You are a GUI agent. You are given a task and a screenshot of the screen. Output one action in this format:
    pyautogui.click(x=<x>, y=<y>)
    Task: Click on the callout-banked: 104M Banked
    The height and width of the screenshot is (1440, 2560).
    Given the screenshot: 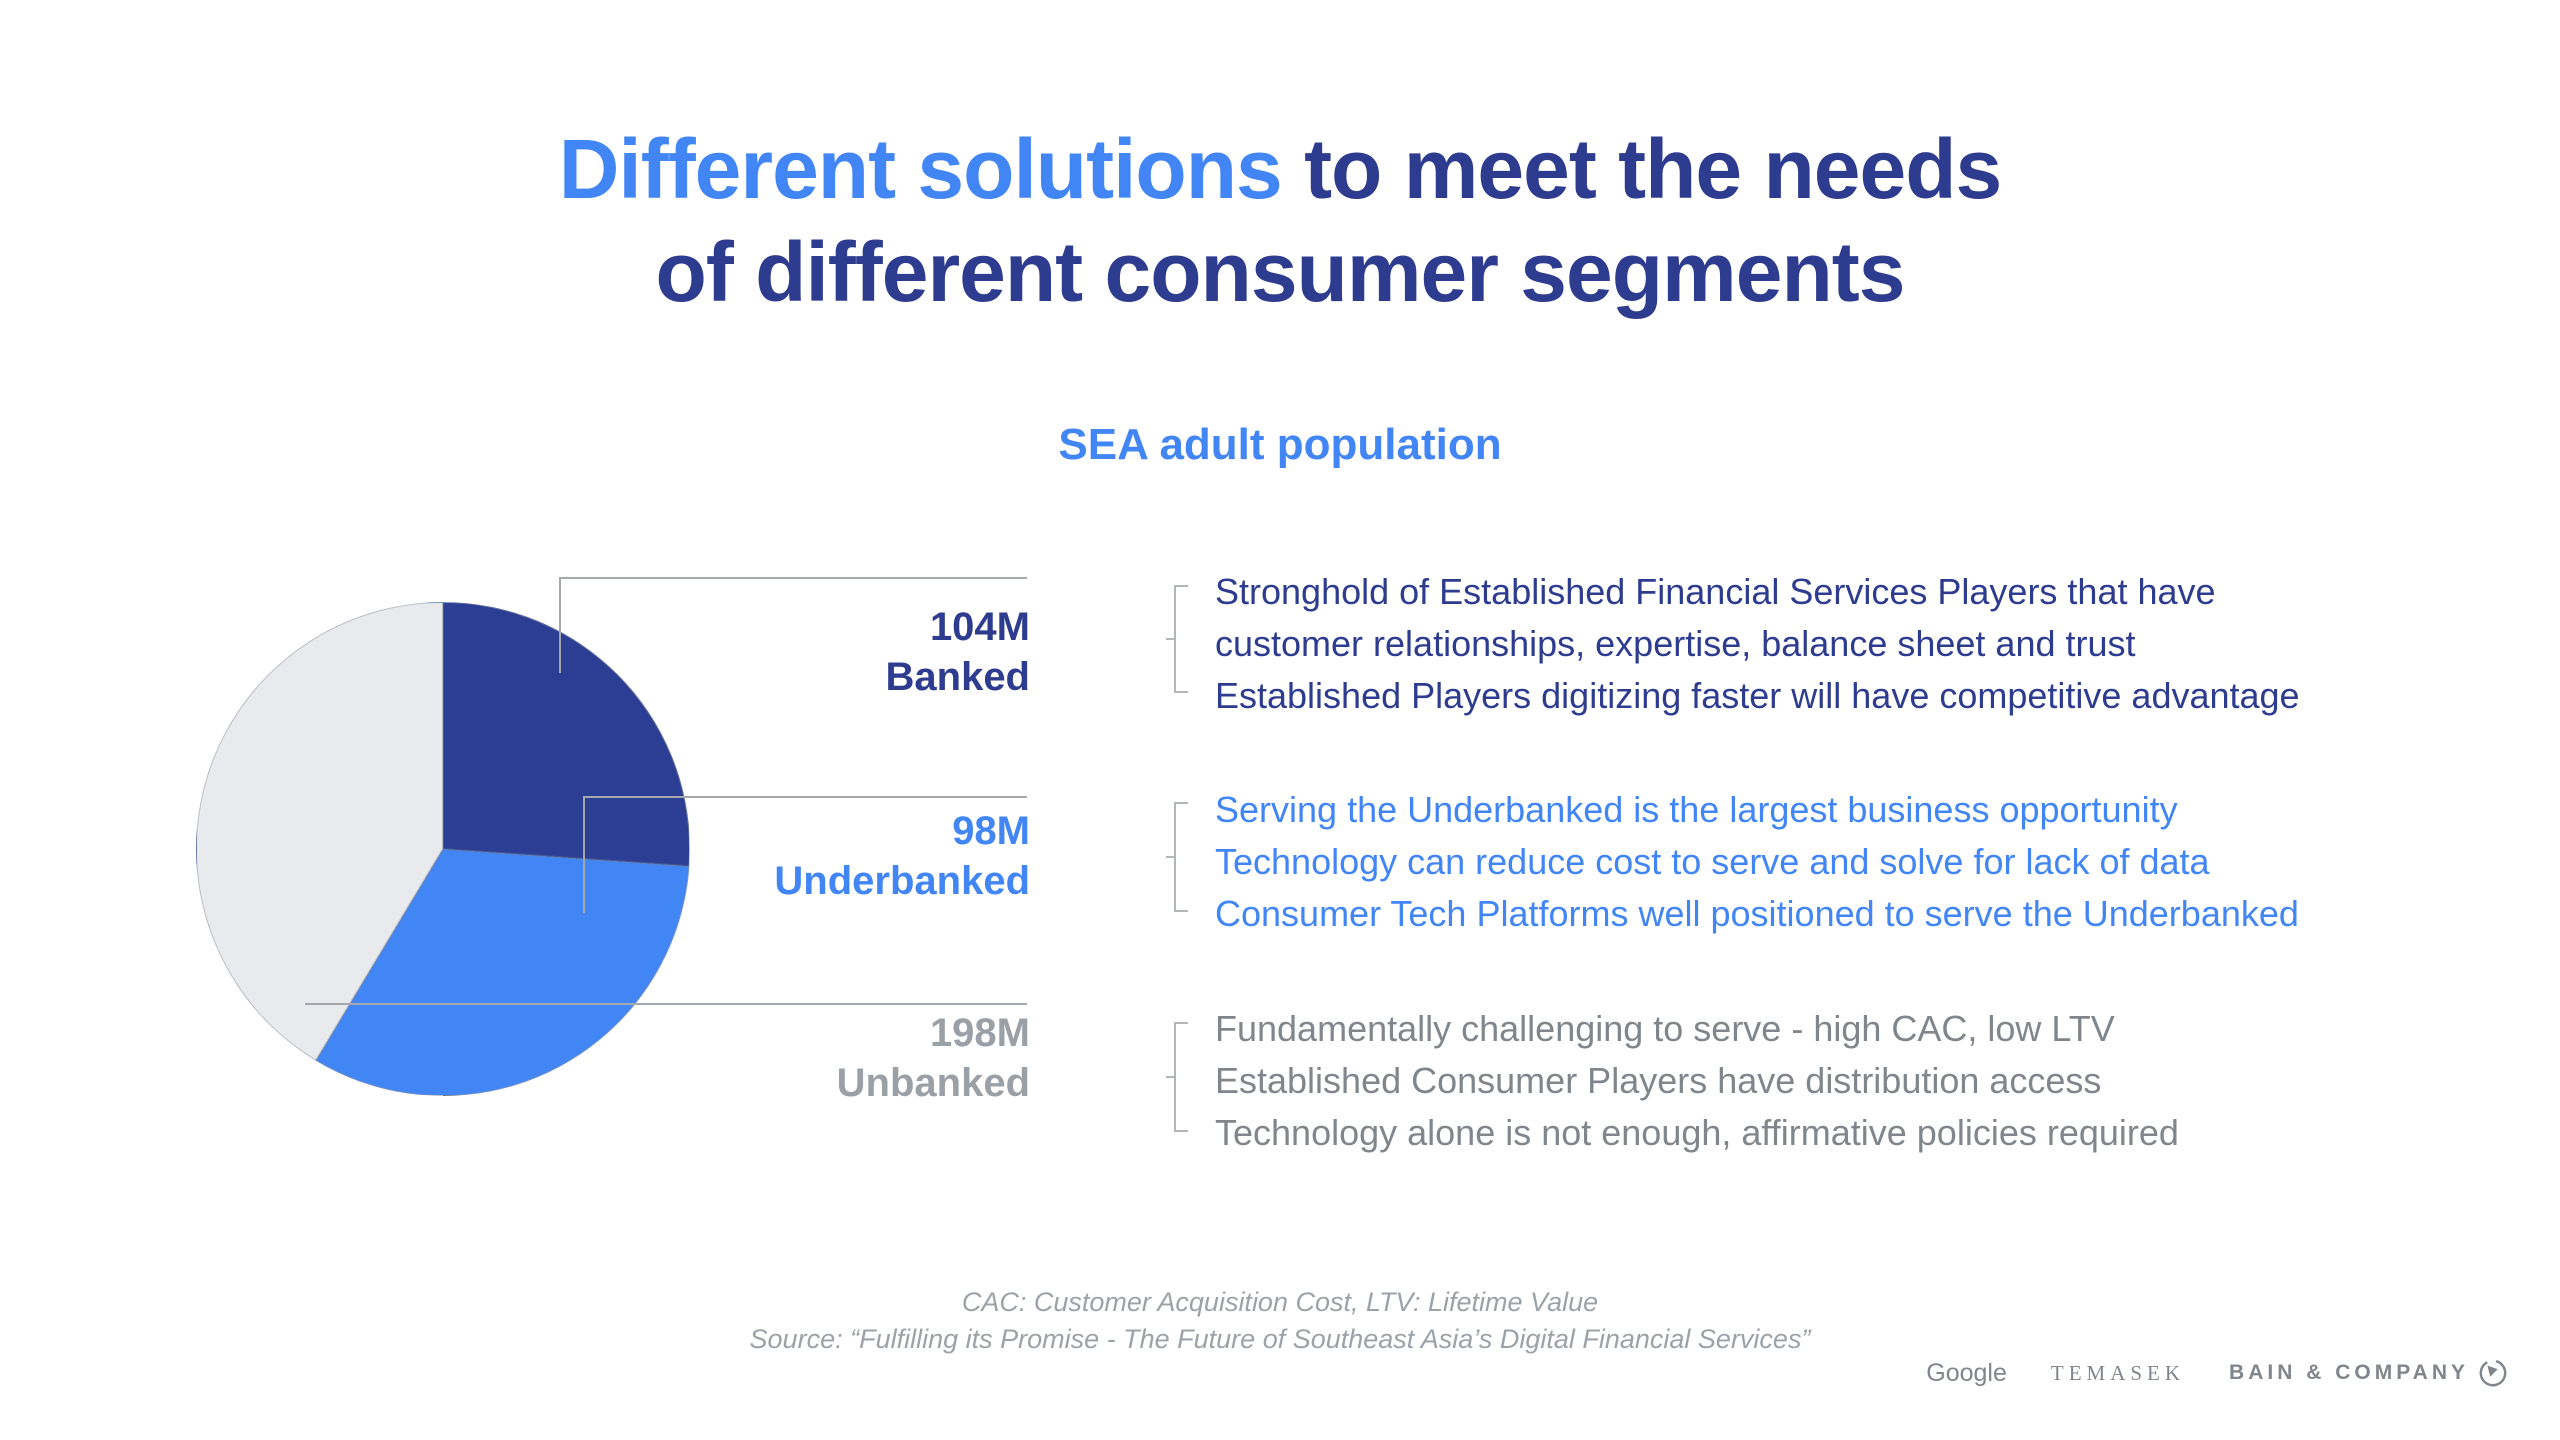 What is the action you would take?
    pyautogui.click(x=958, y=652)
    